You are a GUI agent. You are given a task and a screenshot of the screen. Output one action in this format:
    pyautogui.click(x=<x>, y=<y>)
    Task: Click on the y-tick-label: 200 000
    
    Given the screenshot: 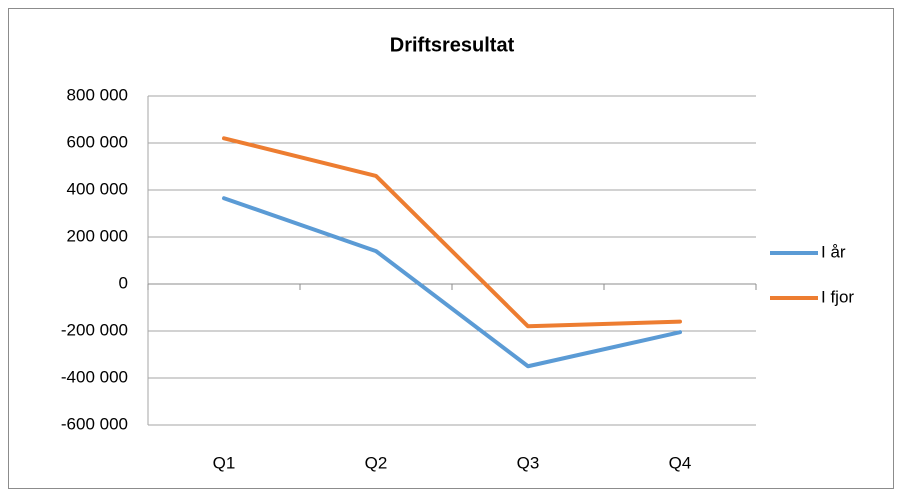 What is the action you would take?
    pyautogui.click(x=97, y=235)
    